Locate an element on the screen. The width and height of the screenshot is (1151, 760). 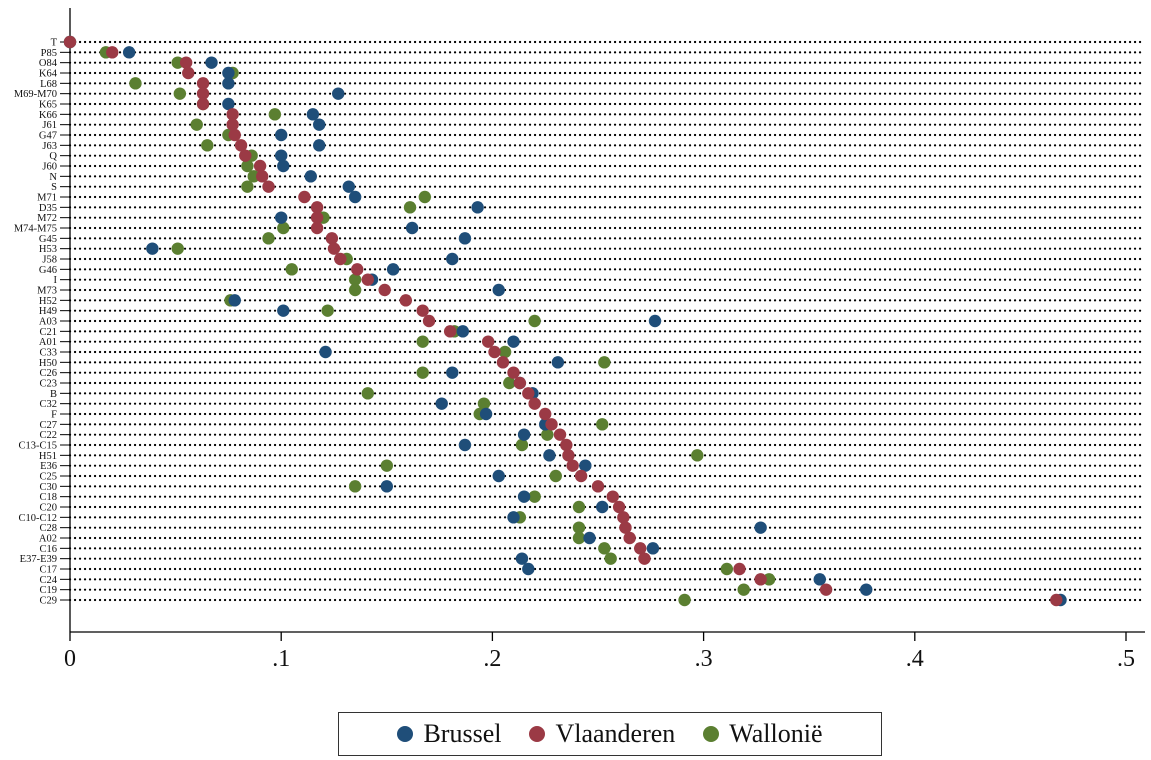
point-vlaanderen-p85 is located at coordinates (112, 52).